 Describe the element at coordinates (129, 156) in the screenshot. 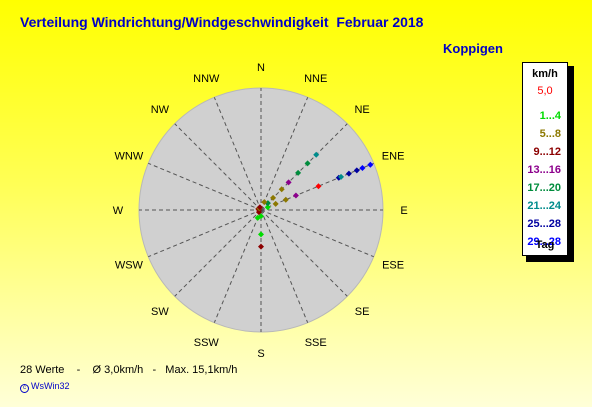

I see `direction-label-wnw: WNW` at that location.